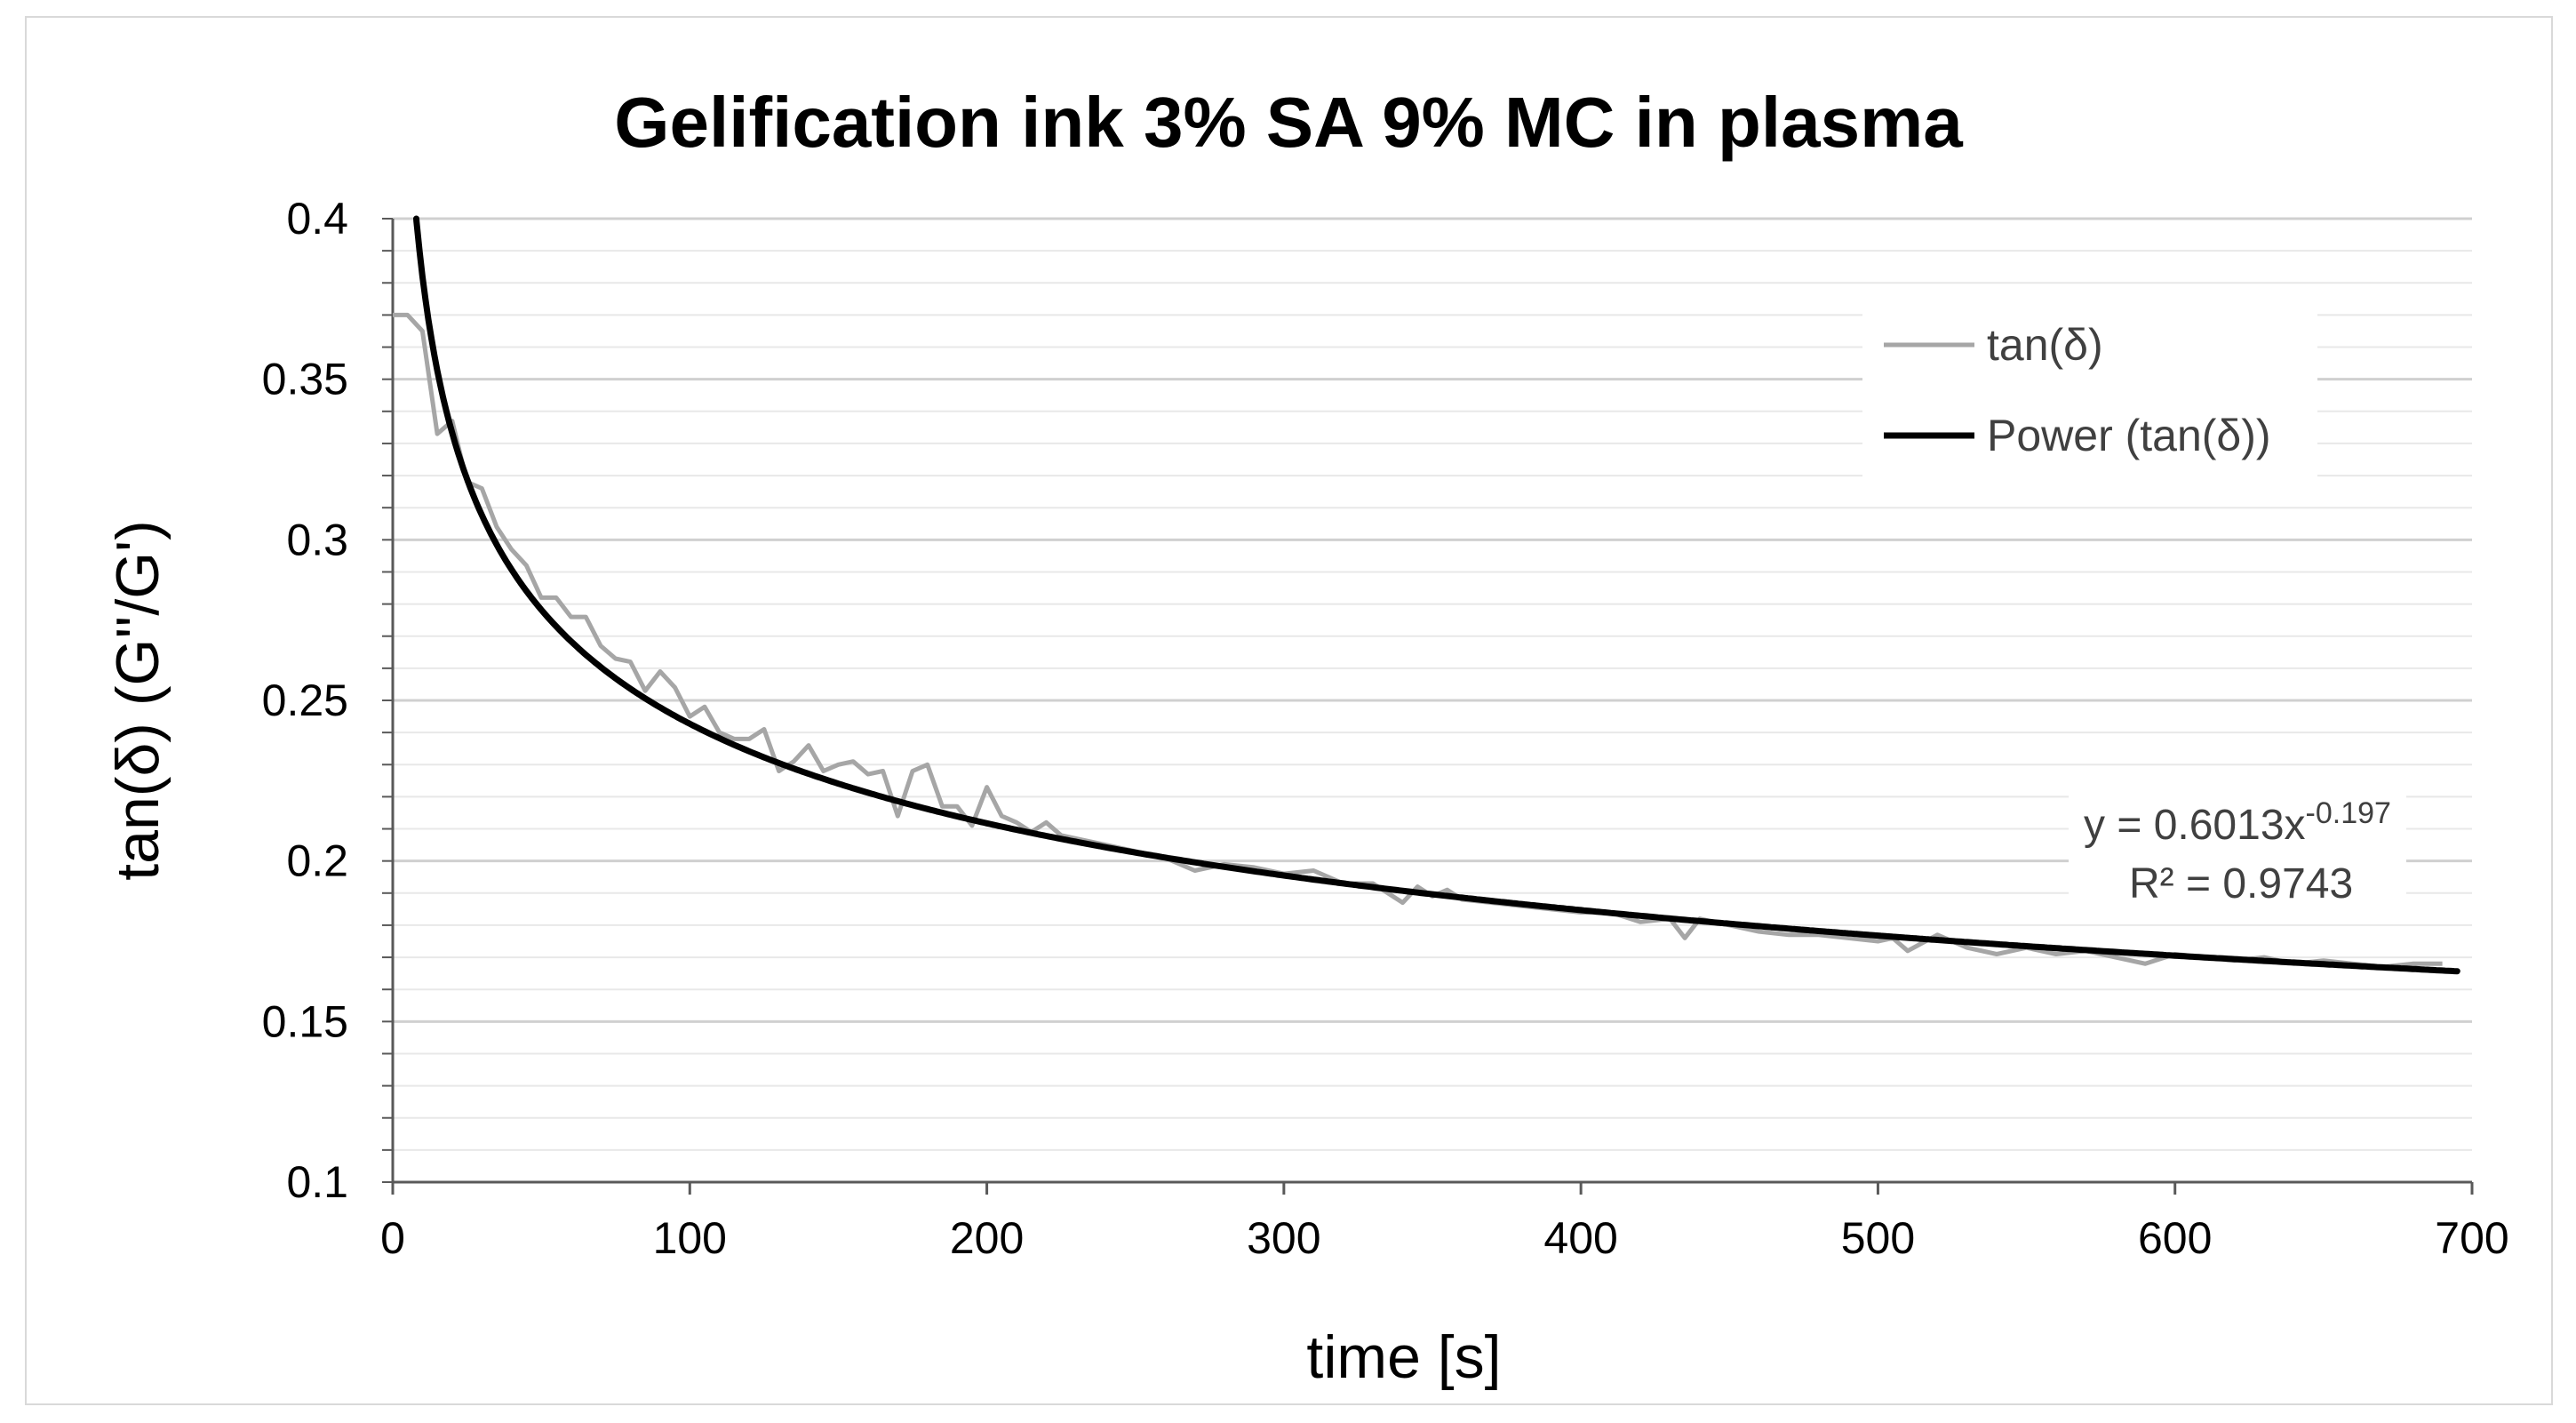 This screenshot has height=1423, width=2576. Describe the element at coordinates (2241, 883) in the screenshot. I see `r-squared-text: R² = 0.9743` at that location.